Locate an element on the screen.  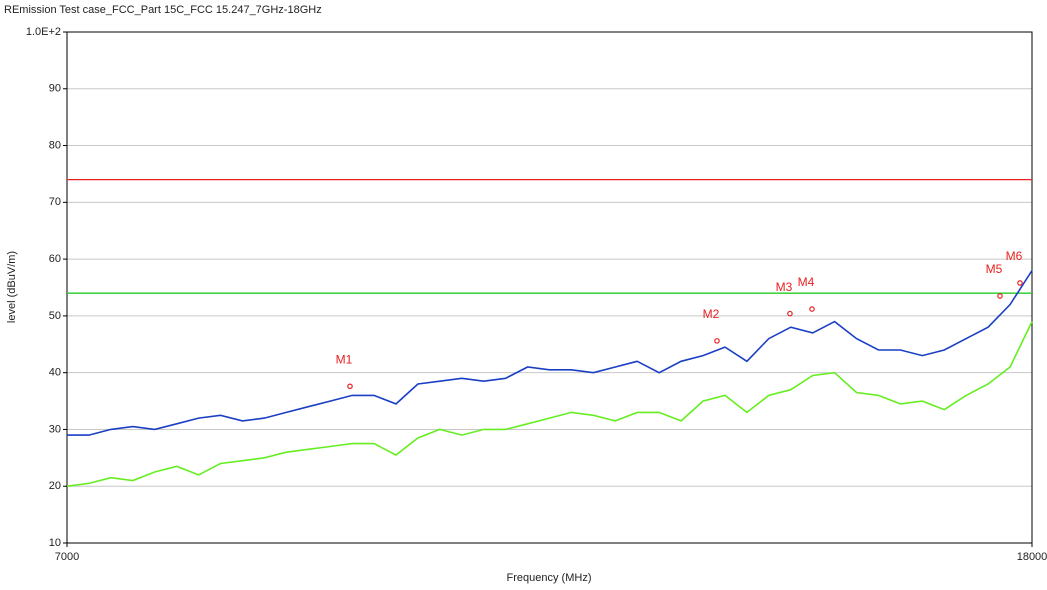
marker-label: M5 is located at coordinates (994, 269).